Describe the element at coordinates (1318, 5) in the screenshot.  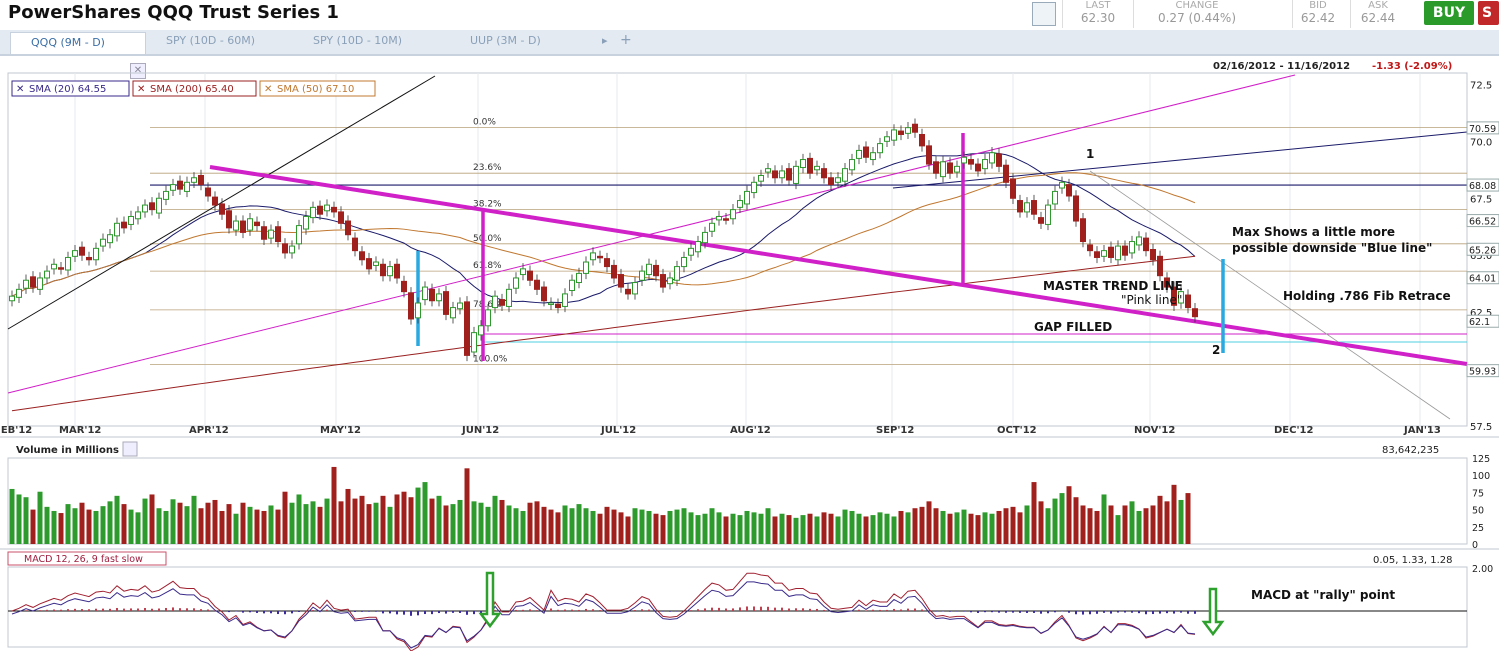
I see `quote-bid-label: BID` at that location.